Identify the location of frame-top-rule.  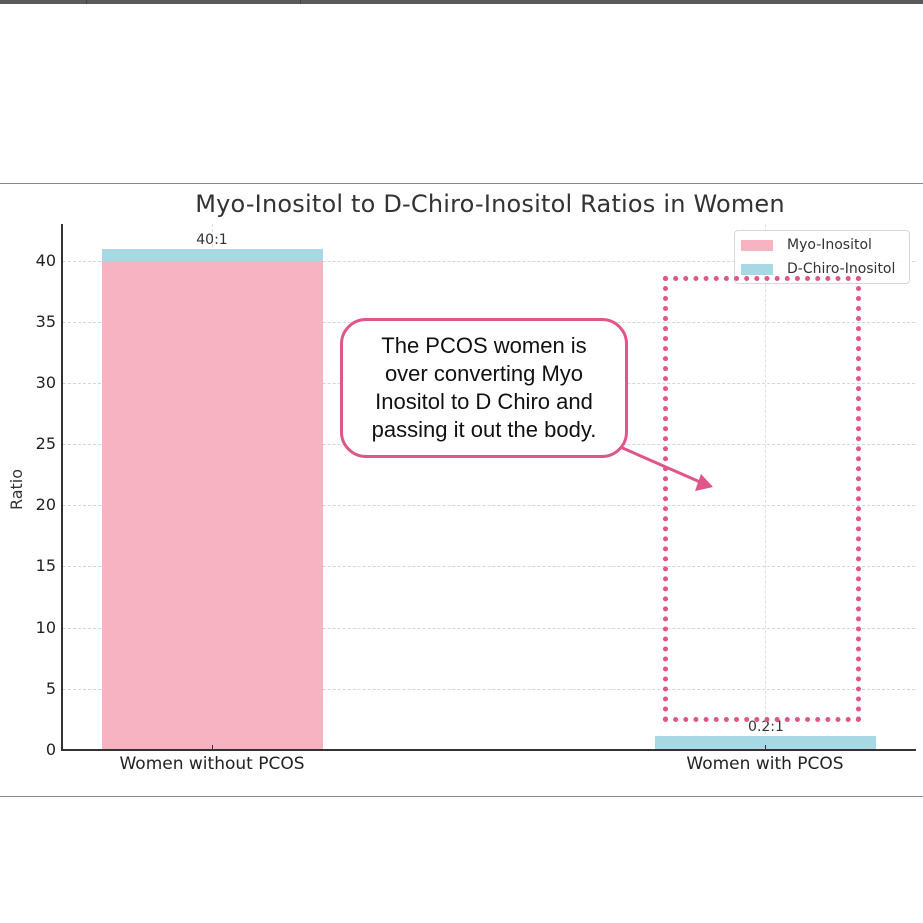
(461, 183).